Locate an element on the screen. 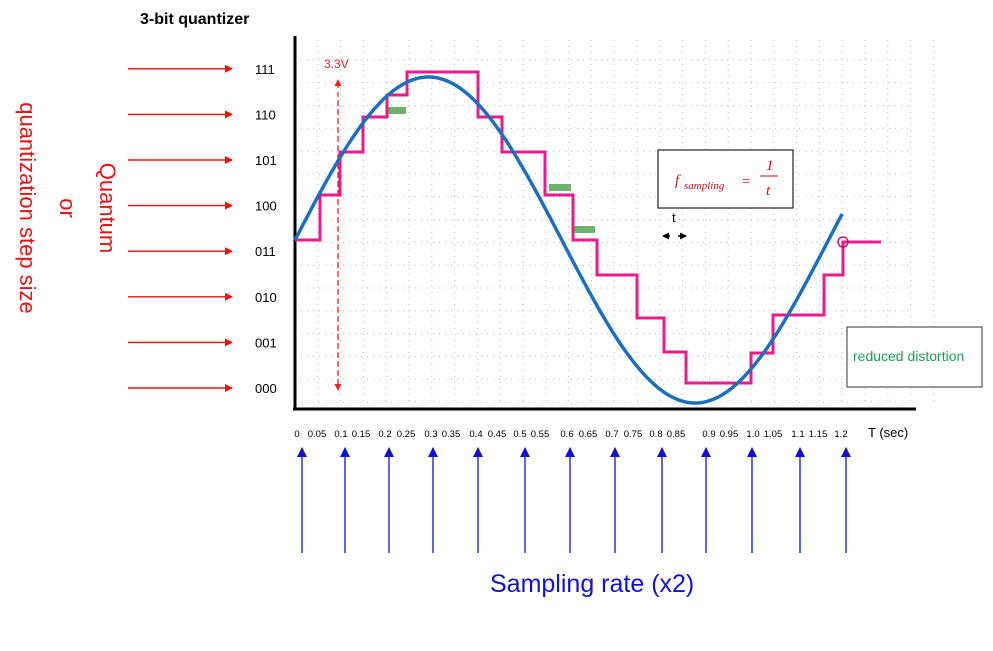  quantum-or-label: or is located at coordinates (67, 208).